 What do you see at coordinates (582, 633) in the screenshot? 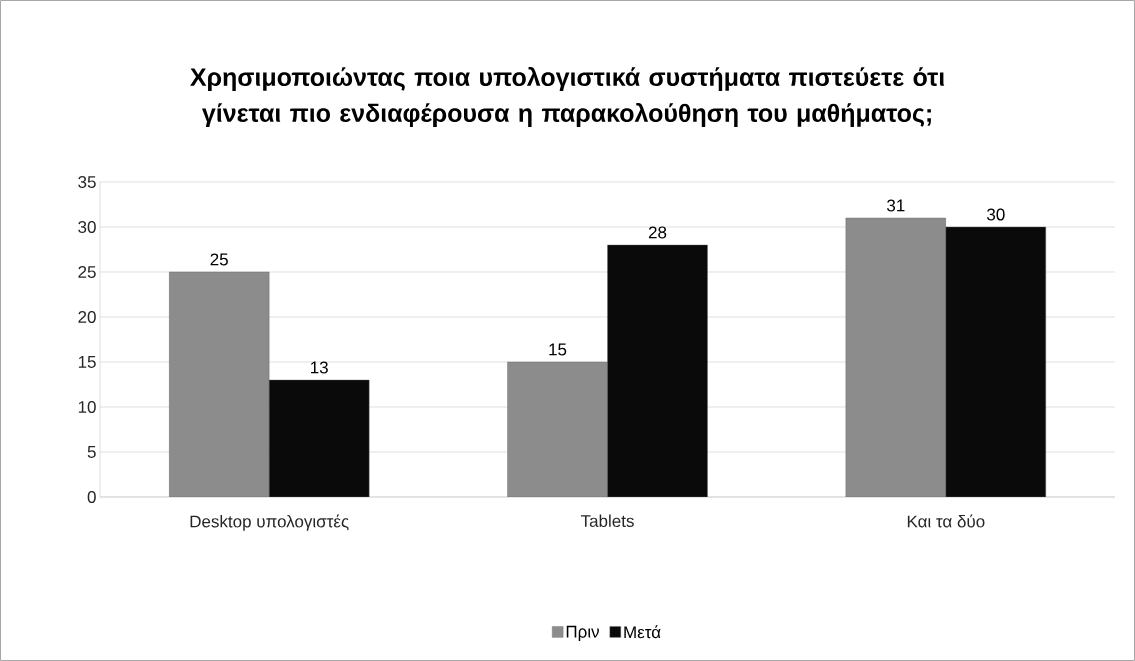
I see `legend-label: Πριν` at bounding box center [582, 633].